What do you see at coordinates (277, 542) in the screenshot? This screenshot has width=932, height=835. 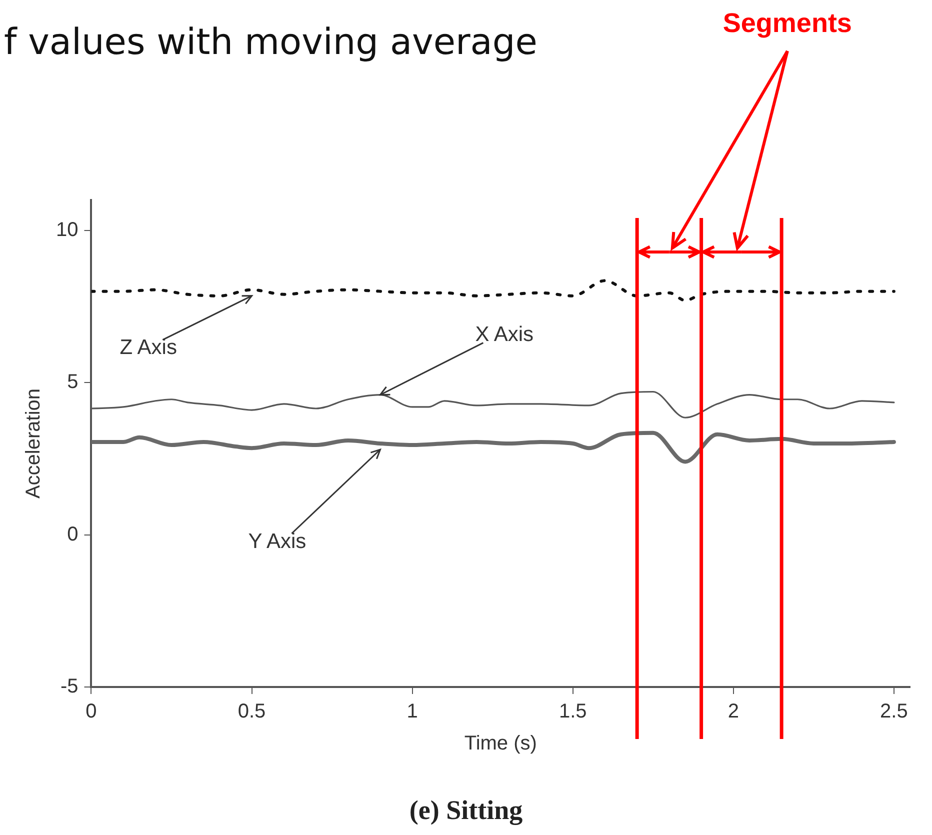 I see `text: Y Axis` at bounding box center [277, 542].